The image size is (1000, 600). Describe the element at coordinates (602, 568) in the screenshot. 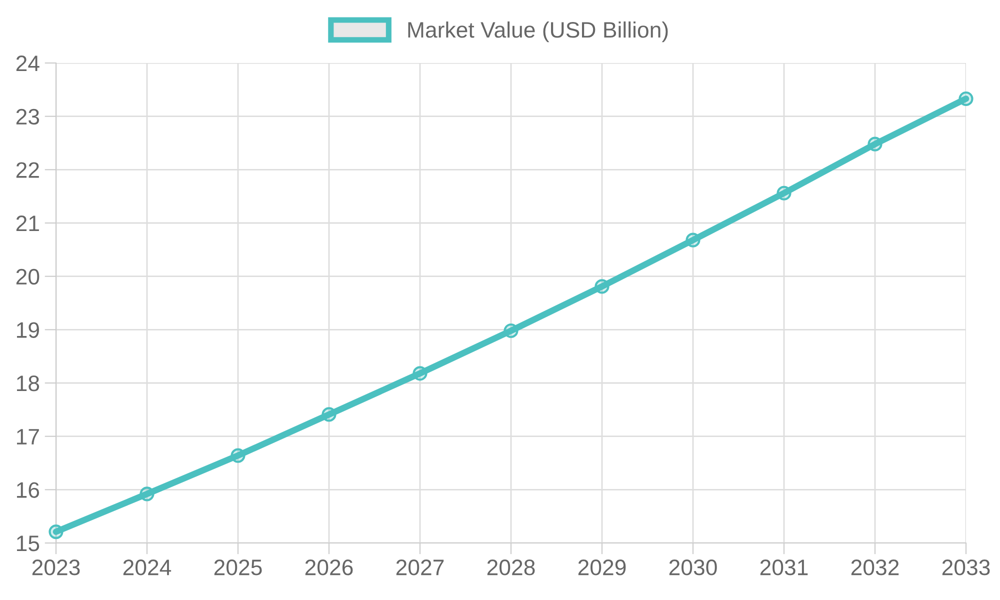

I see `x-tick-label: 2029` at that location.